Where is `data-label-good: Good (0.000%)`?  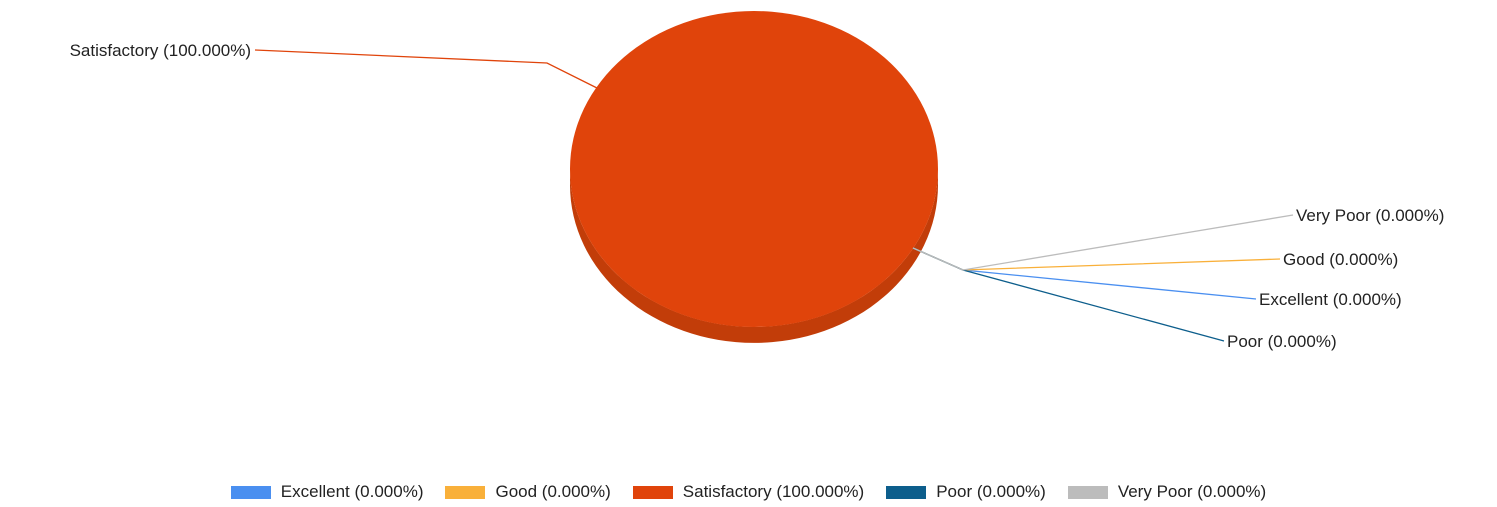 data-label-good: Good (0.000%) is located at coordinates (1340, 259).